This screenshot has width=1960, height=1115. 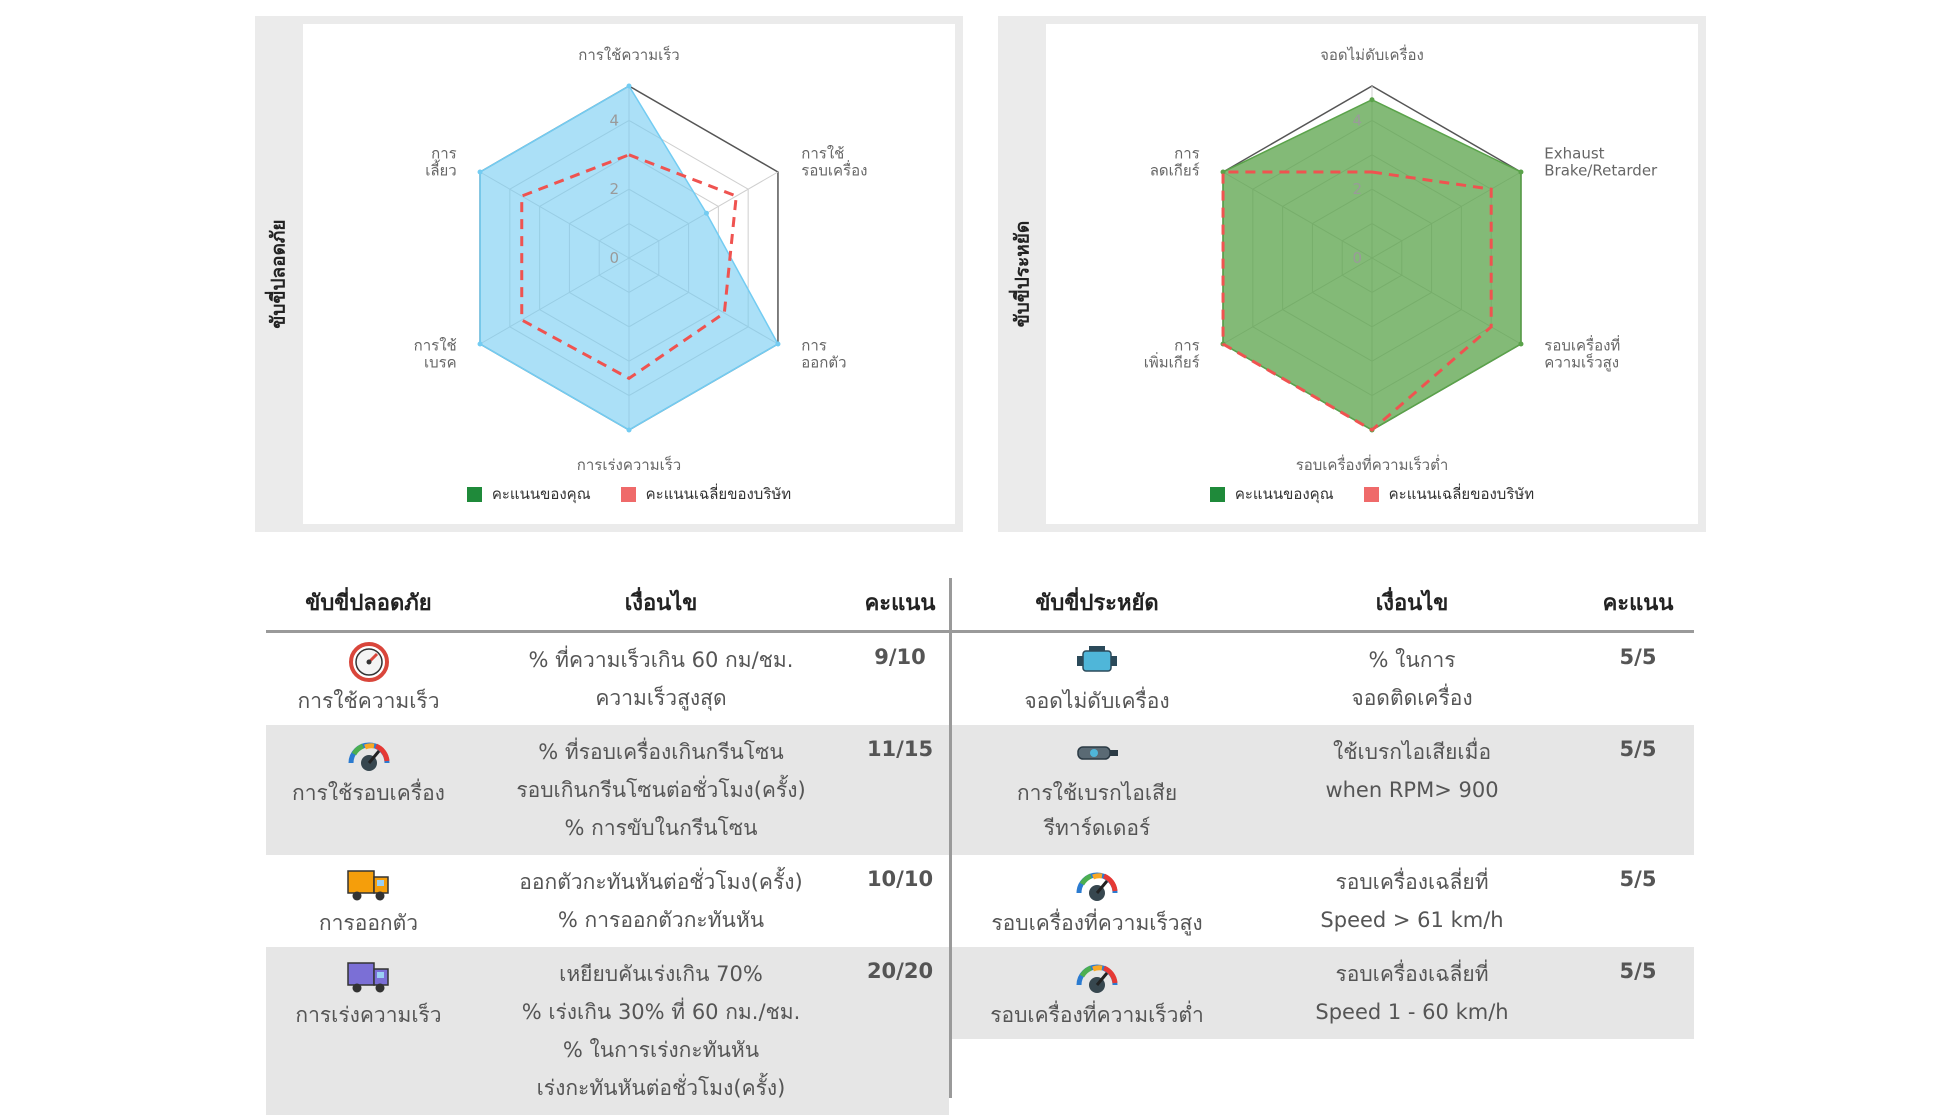 What do you see at coordinates (1372, 464) in the screenshot?
I see `radar-axis-label: รอบเครื่องที่ความเร็วต่ำ` at bounding box center [1372, 464].